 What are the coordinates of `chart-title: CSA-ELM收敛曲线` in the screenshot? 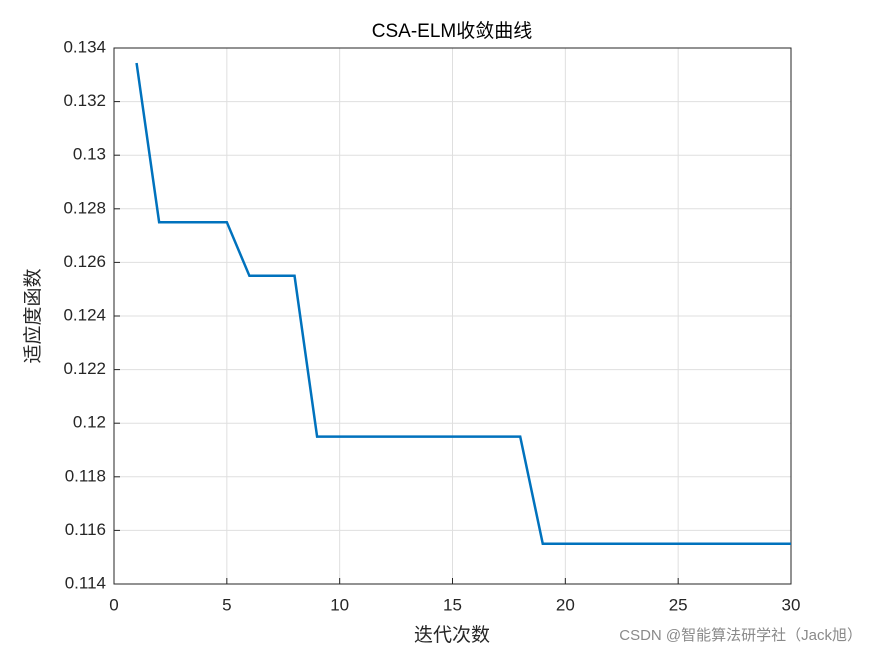 It's located at (452, 31).